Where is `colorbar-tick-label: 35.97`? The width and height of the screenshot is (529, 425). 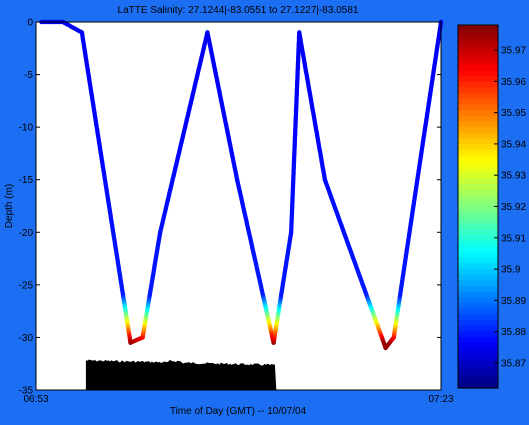 colorbar-tick-label: 35.97 is located at coordinates (513, 51).